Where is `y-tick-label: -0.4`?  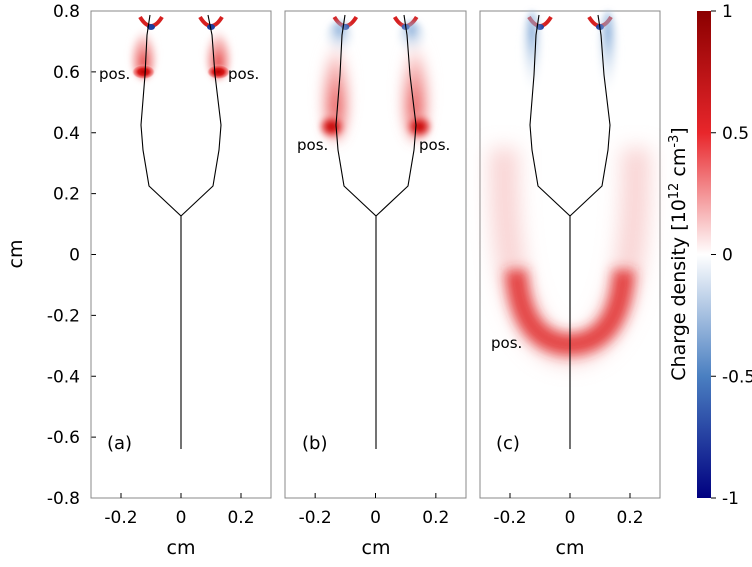
y-tick-label: -0.4 is located at coordinates (63, 377).